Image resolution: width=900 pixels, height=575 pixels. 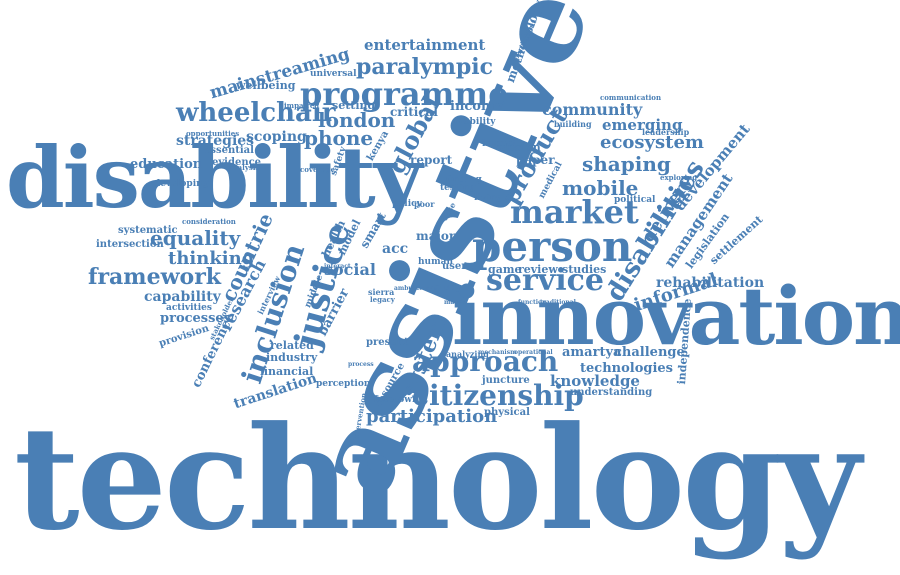 What do you see at coordinates (545, 280) in the screenshot?
I see `word-service: service` at bounding box center [545, 280].